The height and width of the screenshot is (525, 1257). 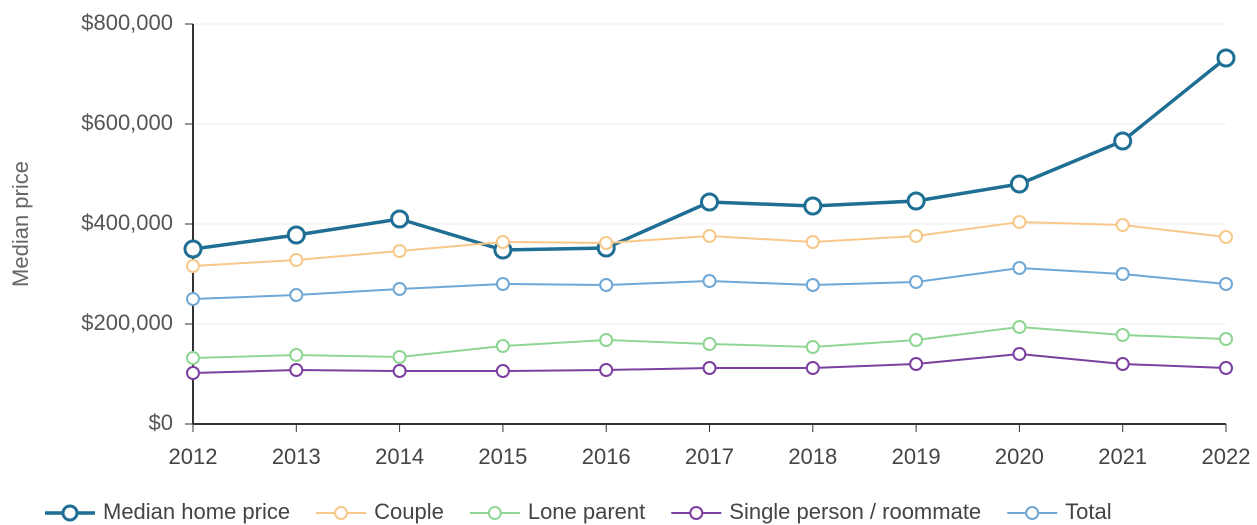 What do you see at coordinates (1088, 511) in the screenshot?
I see `legend-label: Total` at bounding box center [1088, 511].